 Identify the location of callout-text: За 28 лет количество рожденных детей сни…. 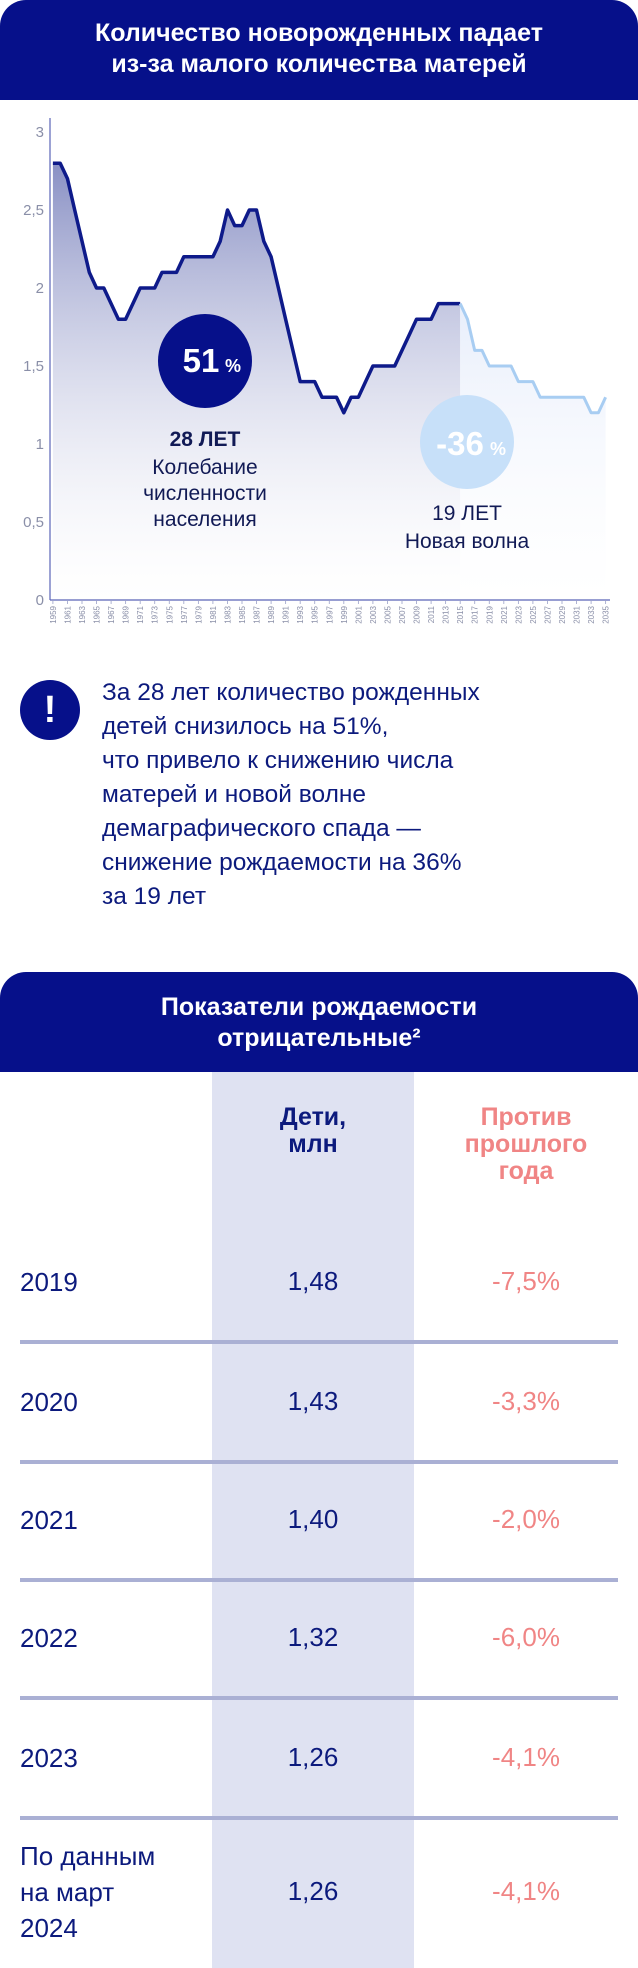
(362, 795).